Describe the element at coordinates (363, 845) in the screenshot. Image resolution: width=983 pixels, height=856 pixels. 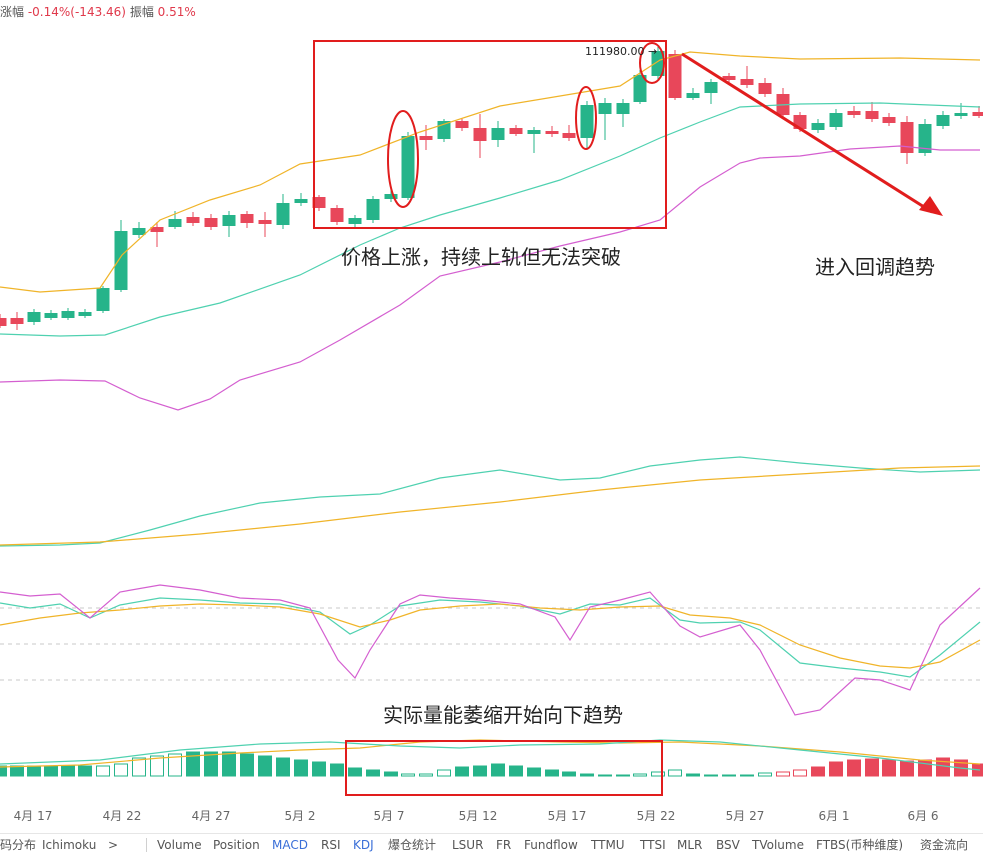
I see `indicator-tab: KDJ` at that location.